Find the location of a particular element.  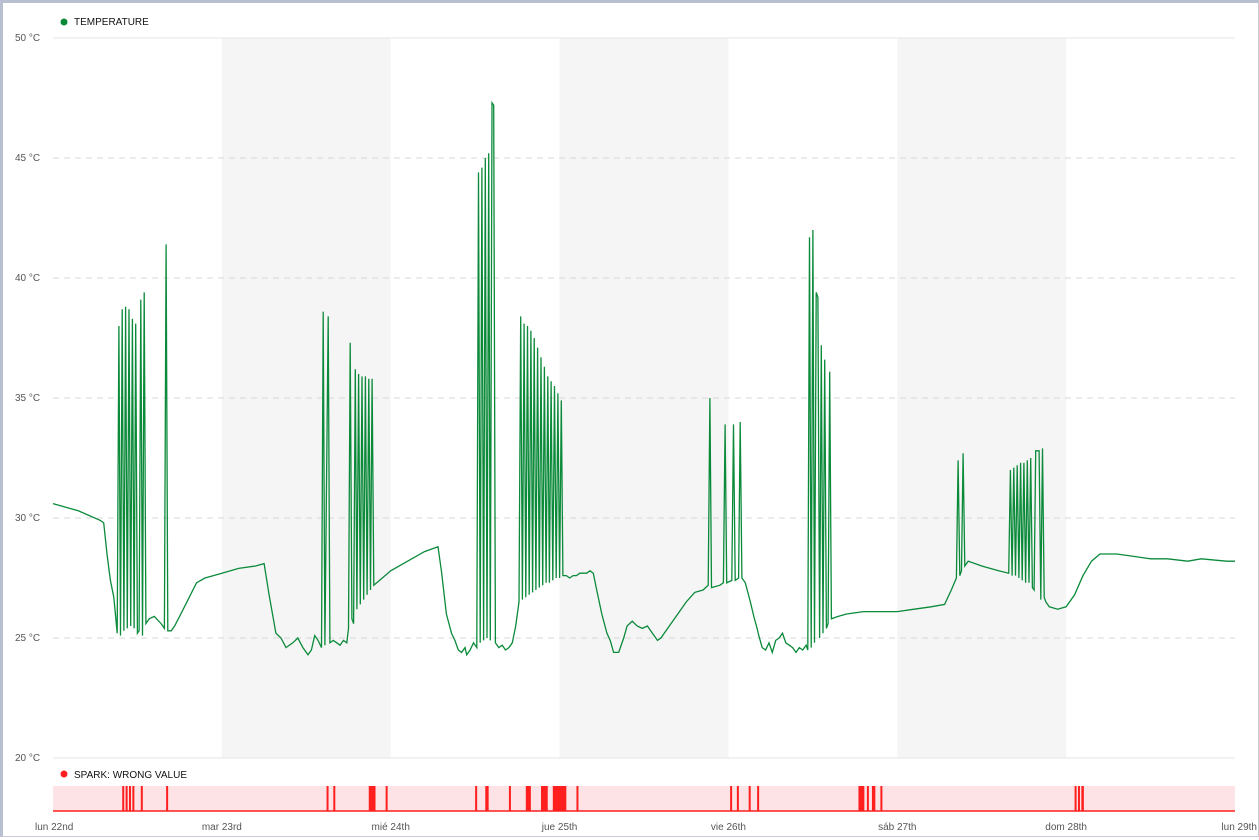

x-tick-label: mié 24th is located at coordinates (391, 827).